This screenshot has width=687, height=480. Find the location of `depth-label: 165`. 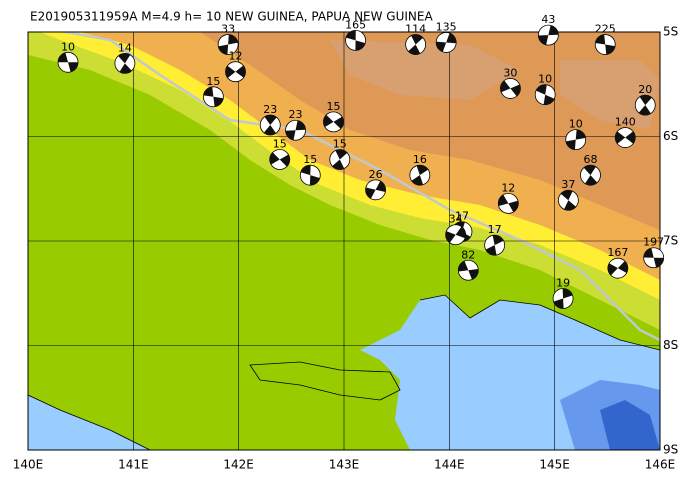

depth-label: 165 is located at coordinates (355, 24).